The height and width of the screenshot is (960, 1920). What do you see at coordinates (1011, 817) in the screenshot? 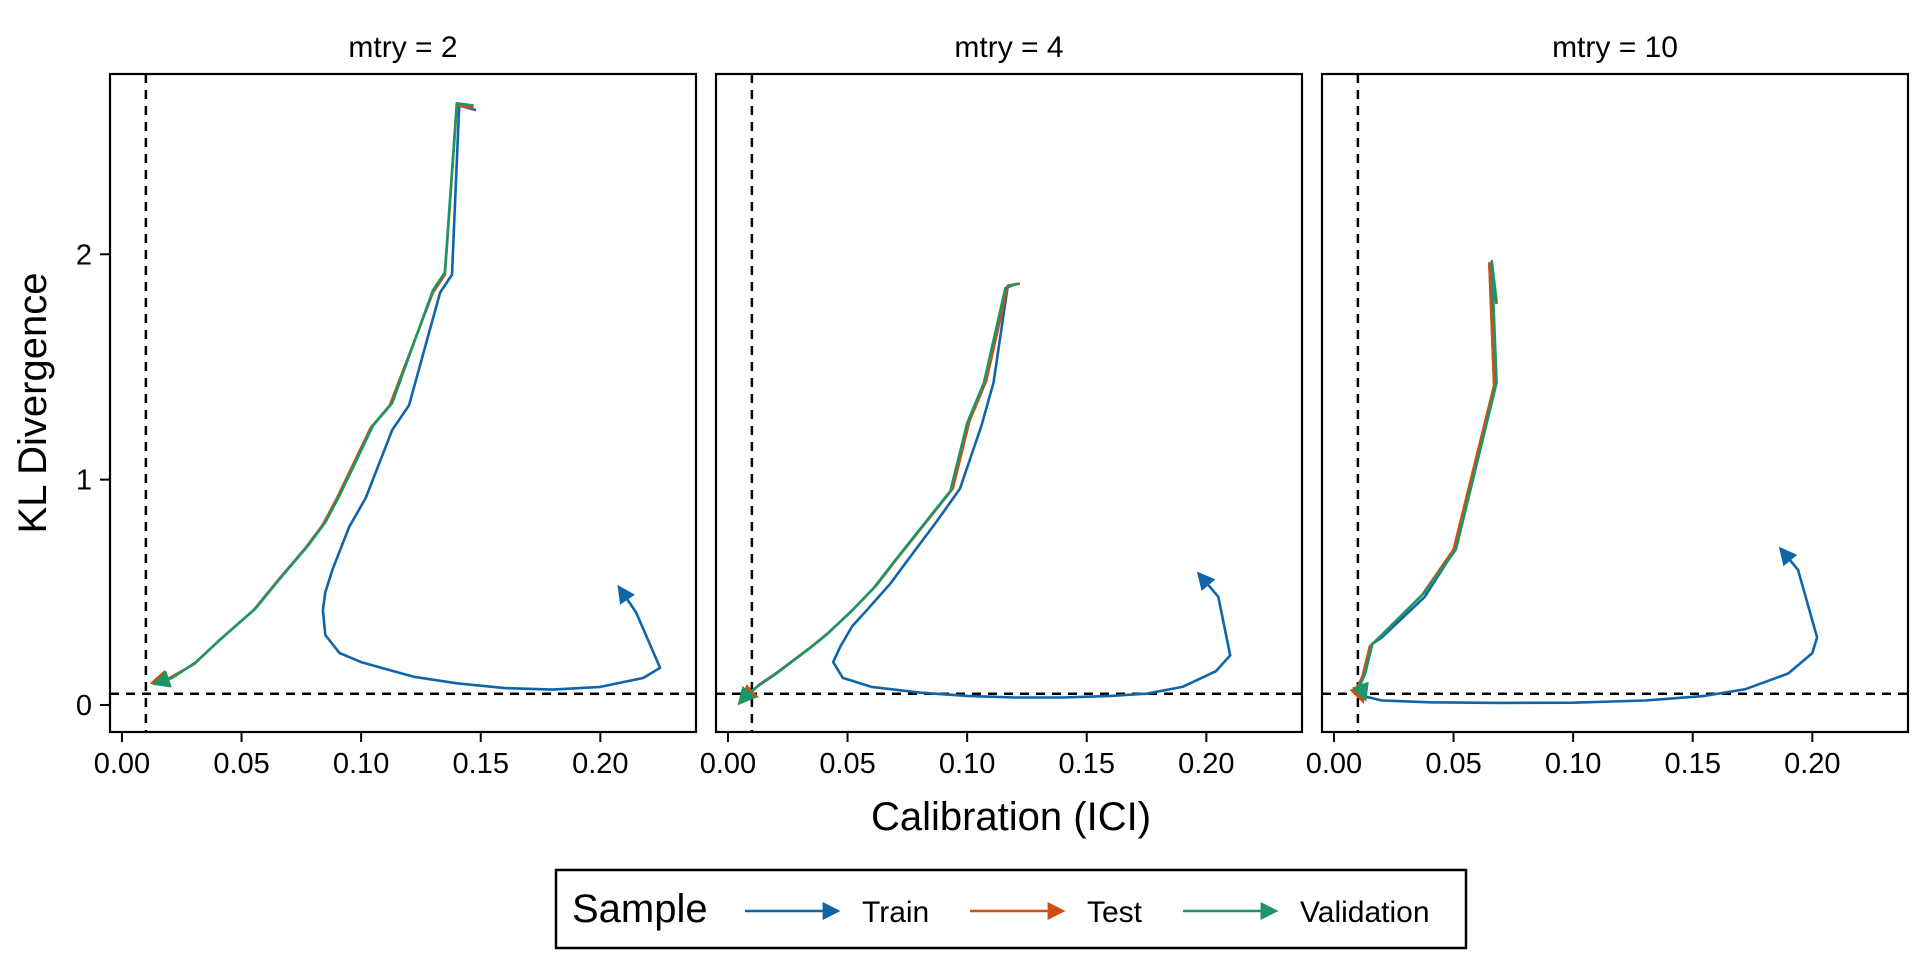
I see `x-axis-label: Calibration (ICI)` at bounding box center [1011, 817].